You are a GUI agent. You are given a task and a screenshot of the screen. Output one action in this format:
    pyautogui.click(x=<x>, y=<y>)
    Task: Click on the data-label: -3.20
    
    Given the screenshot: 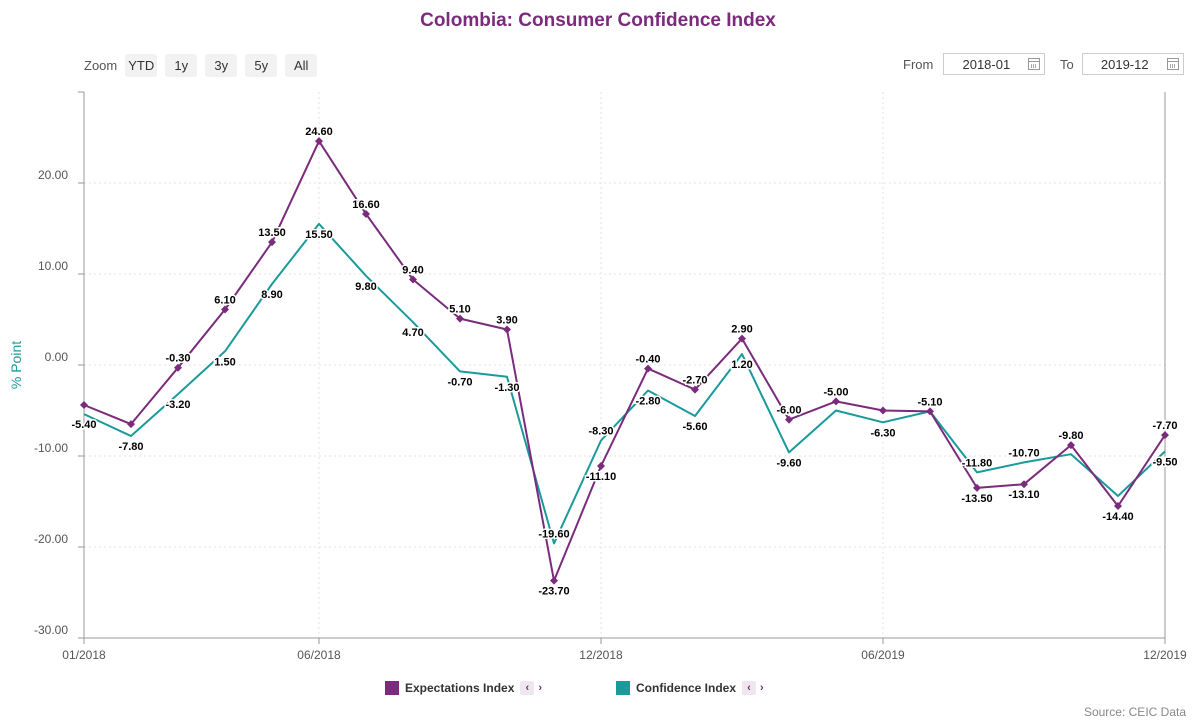 What is the action you would take?
    pyautogui.click(x=177, y=405)
    